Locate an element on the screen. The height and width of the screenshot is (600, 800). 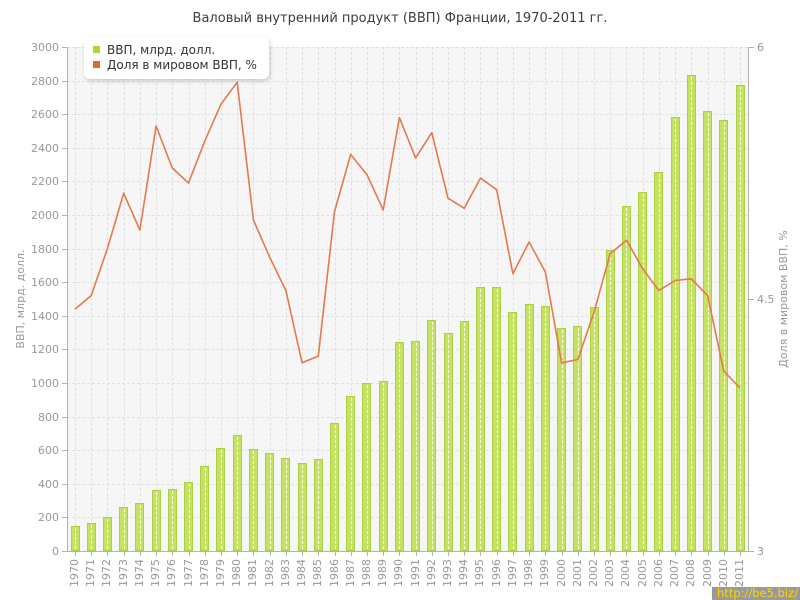
x-tick-label-1972: 1972 is located at coordinates (107, 573).